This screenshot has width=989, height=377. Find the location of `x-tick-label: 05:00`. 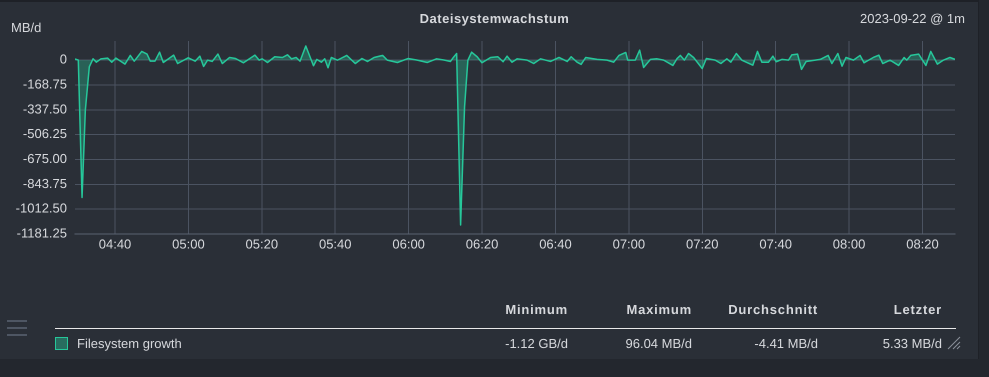

x-tick-label: 05:00 is located at coordinates (188, 244).